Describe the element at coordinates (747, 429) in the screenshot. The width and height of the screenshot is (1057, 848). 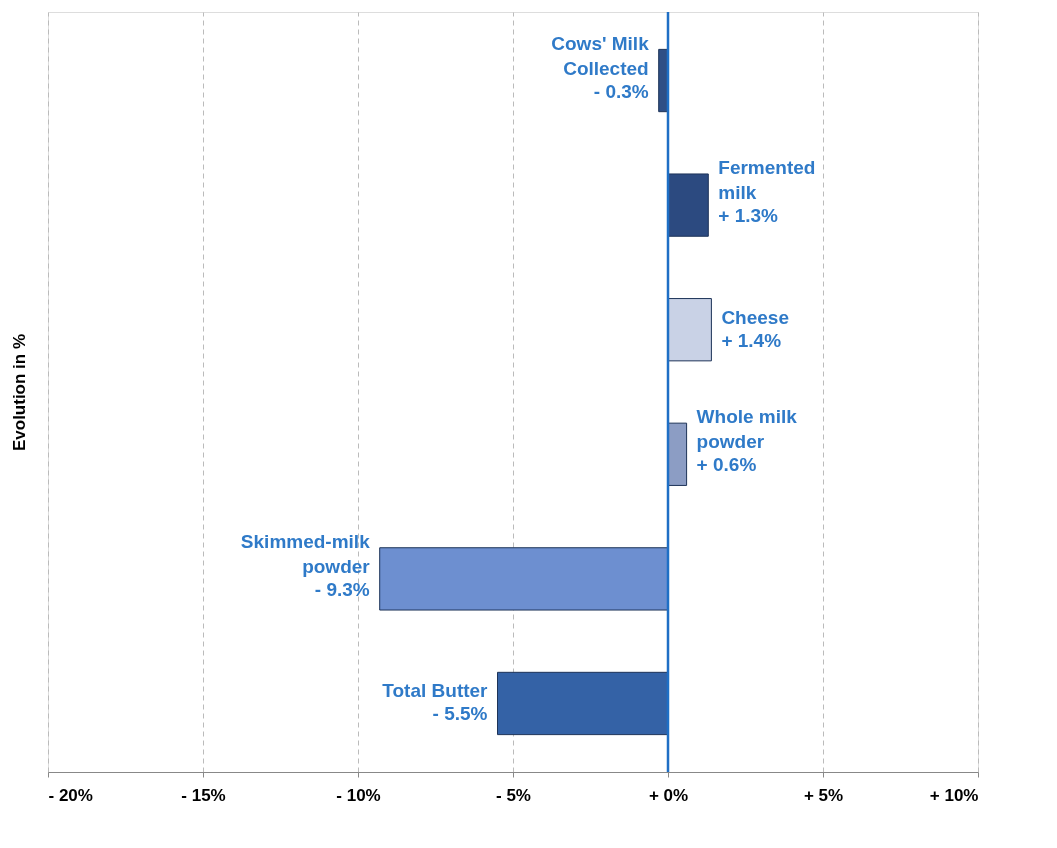
I see `y-tick-label: Whole milk powder` at that location.